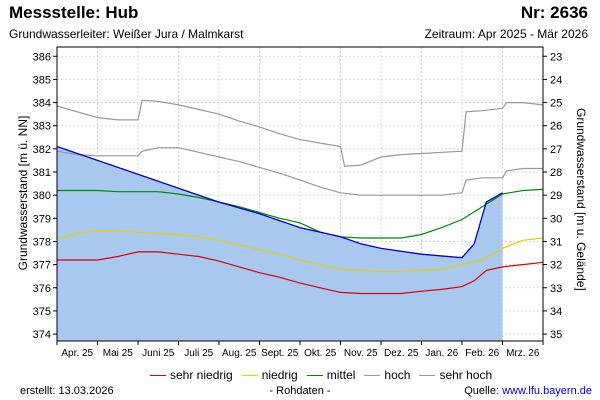 This screenshot has height=400, width=600. I want to click on x-tick-label: Okt. 25, so click(320, 353).